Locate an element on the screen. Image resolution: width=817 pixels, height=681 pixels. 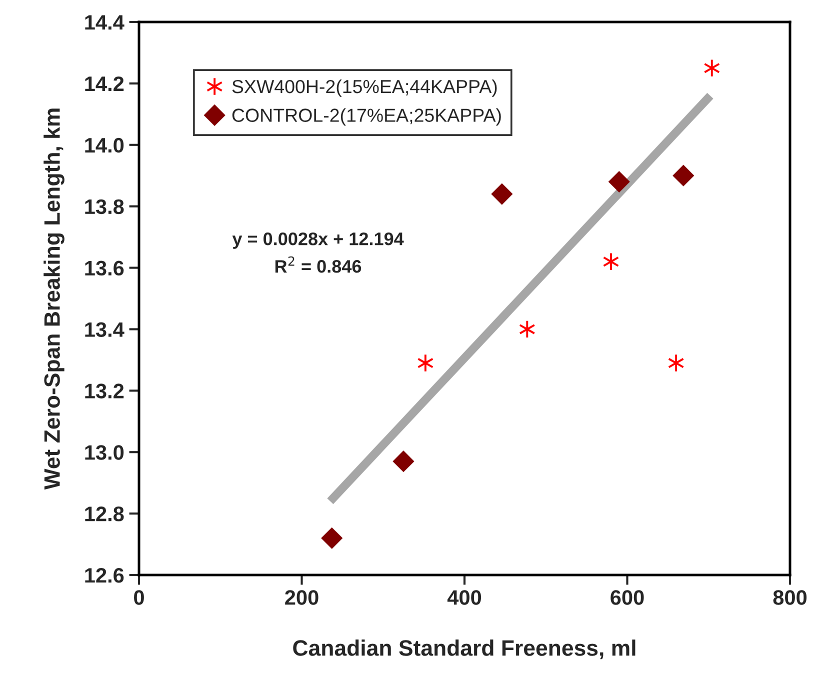
y-tick-label: 14.2 is located at coordinates (104, 83).